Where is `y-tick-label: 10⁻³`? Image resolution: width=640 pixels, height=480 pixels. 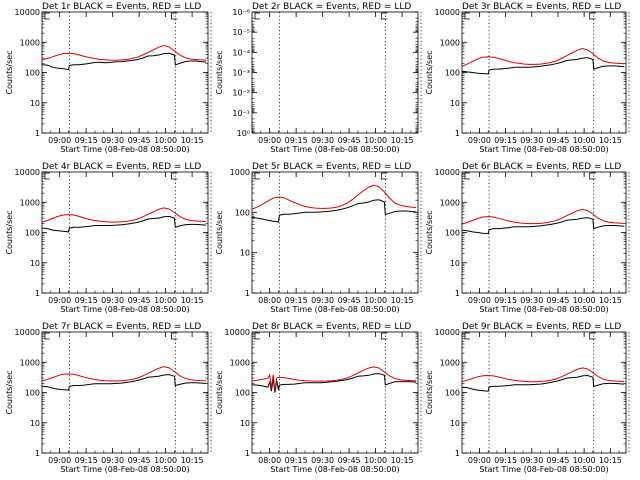 y-tick-label: 10⁻³ is located at coordinates (241, 73).